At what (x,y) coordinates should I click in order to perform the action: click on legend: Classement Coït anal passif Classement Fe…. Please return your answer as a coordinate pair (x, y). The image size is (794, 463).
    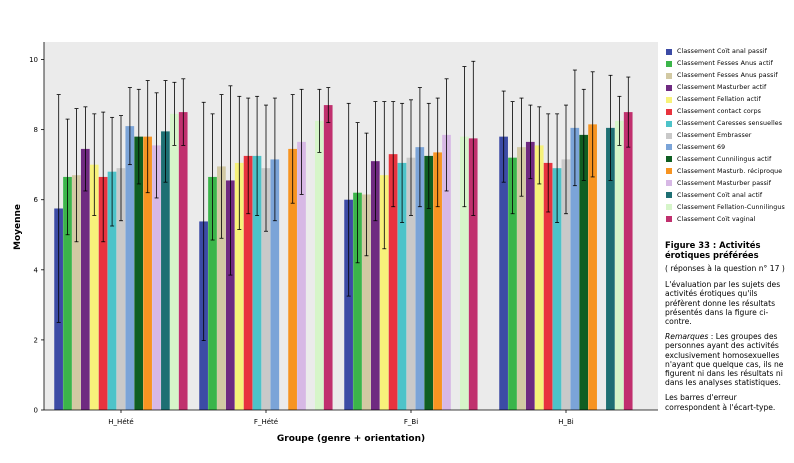
    Looking at the image, I should click on (728, 135).